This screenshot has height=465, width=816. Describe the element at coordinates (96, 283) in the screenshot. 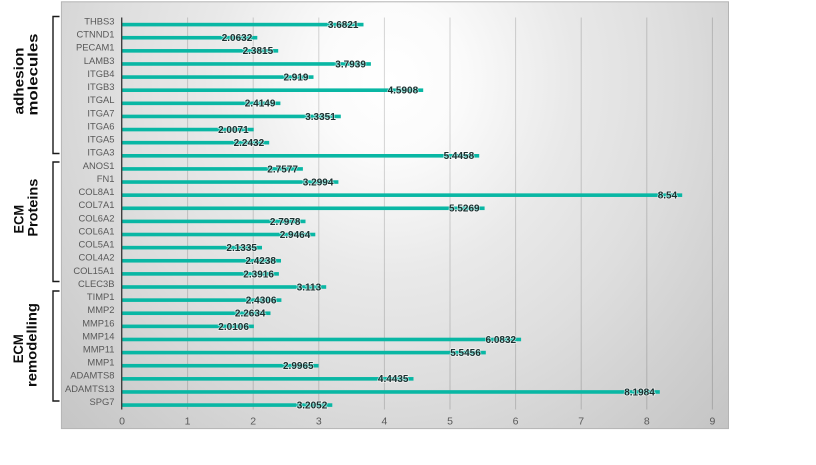

I see `svg-text: CLEC3B` at that location.